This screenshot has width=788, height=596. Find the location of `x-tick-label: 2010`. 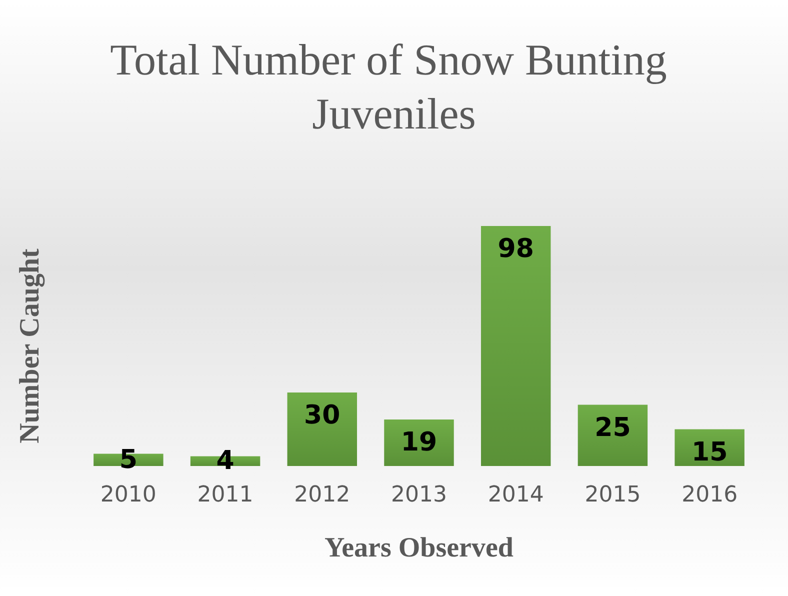

x-tick-label: 2010 is located at coordinates (128, 495).